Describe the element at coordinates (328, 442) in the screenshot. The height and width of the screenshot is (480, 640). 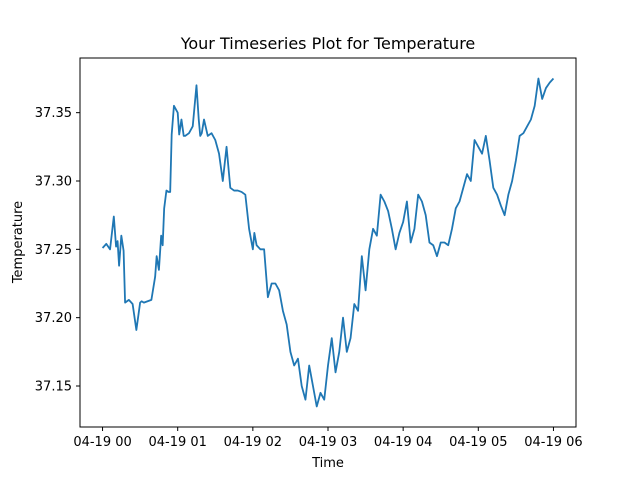
I see `x-tick-label: 04-19 03` at that location.